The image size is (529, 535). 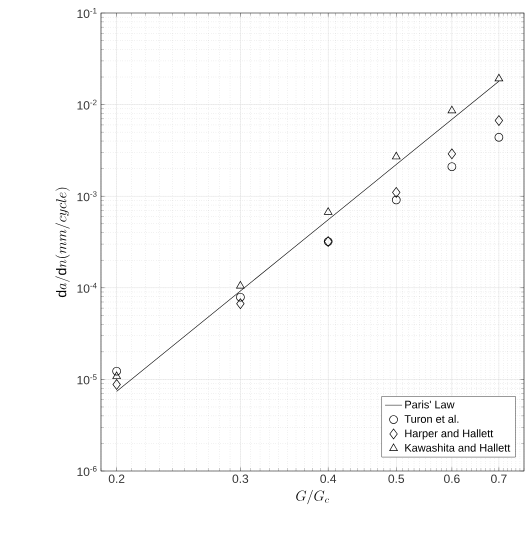 What do you see at coordinates (328, 478) in the screenshot?
I see `x-tick-label: 0.4` at bounding box center [328, 478].